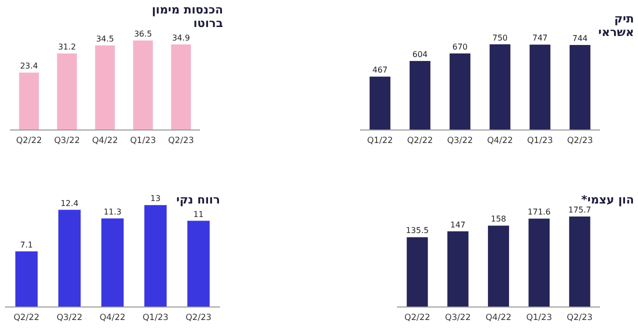 The width and height of the screenshot is (638, 330). Describe the element at coordinates (26, 245) in the screenshot. I see `data-label: 7.1` at that location.